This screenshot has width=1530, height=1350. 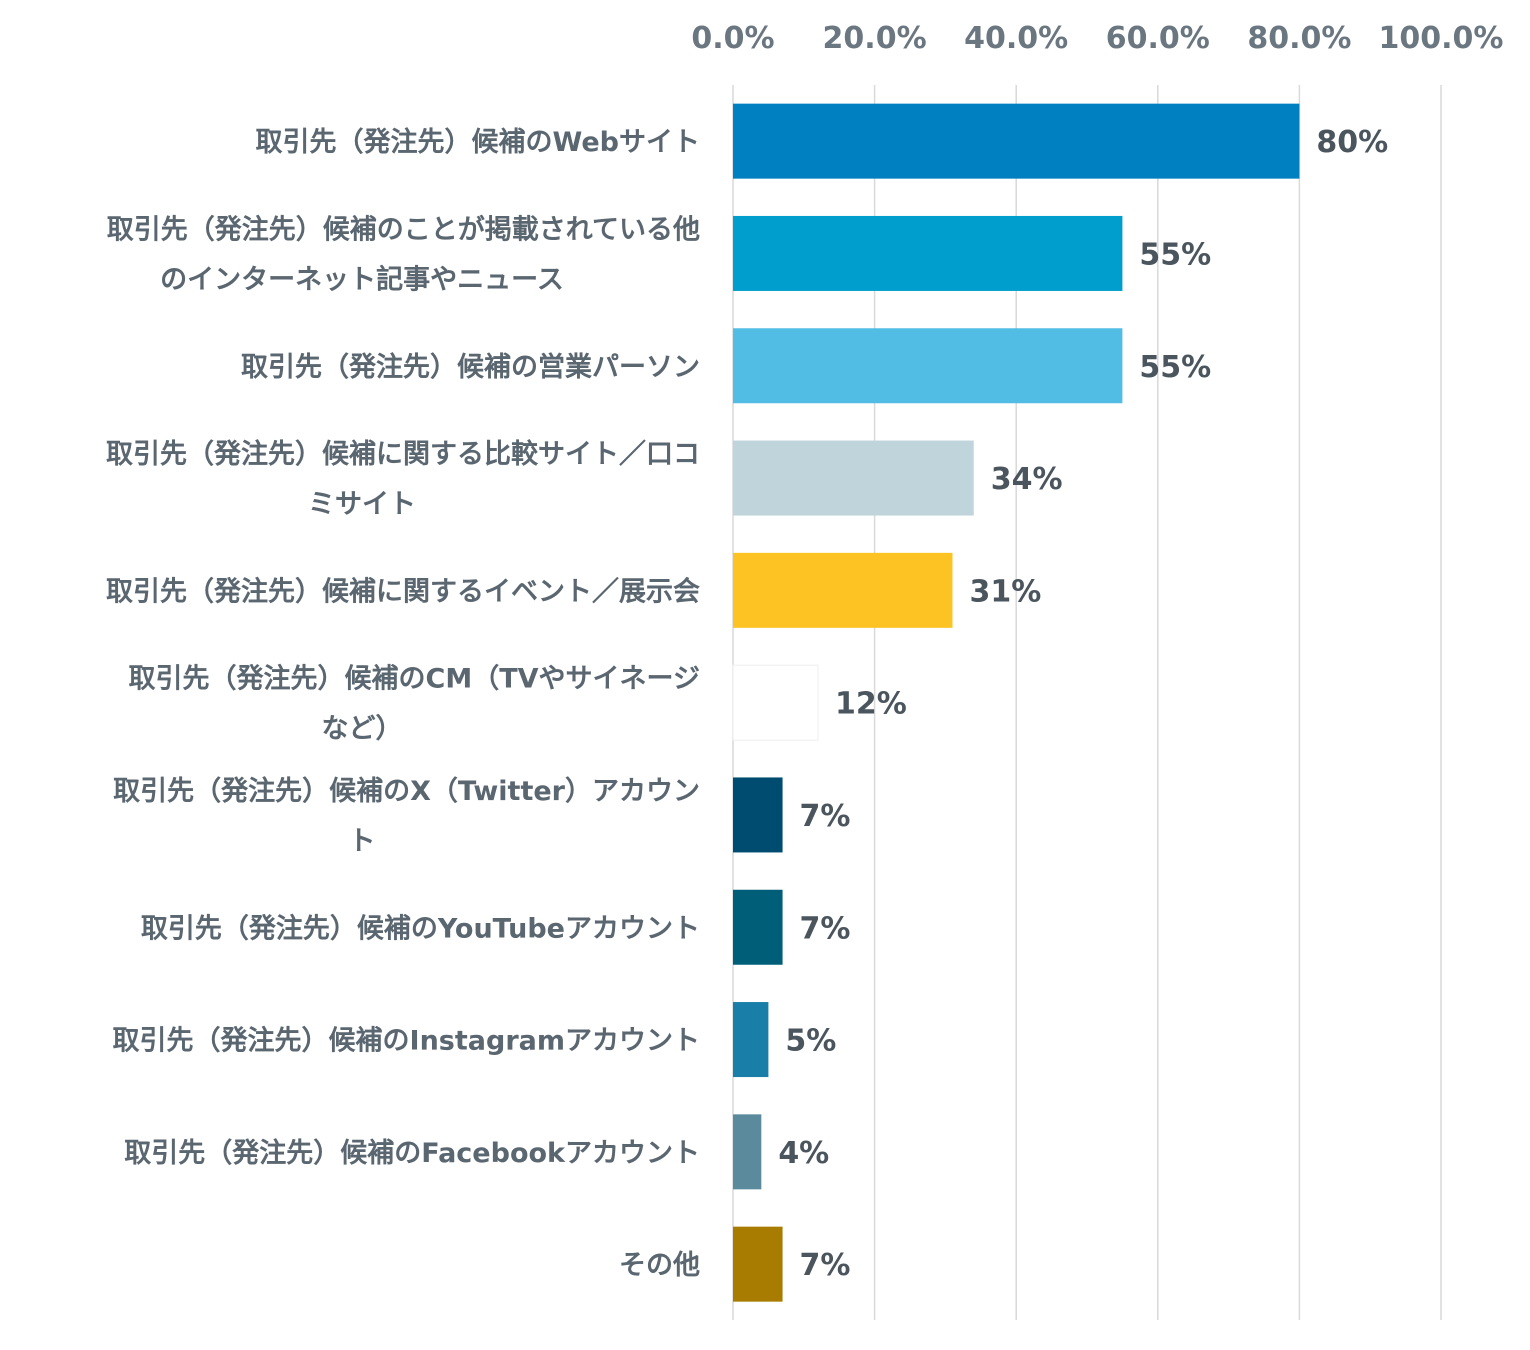 What do you see at coordinates (1352, 142) in the screenshot?
I see `value-label: 80%` at bounding box center [1352, 142].